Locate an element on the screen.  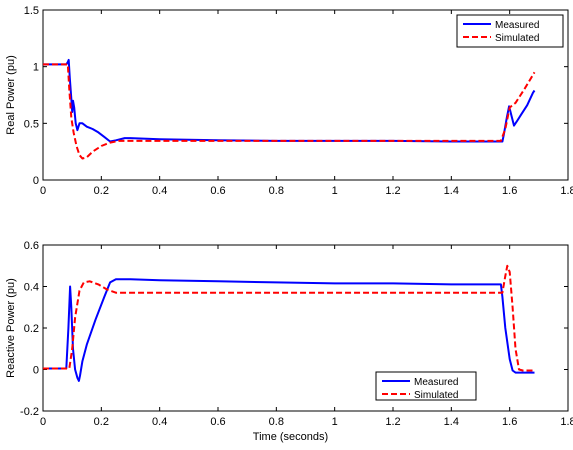
y-tick-label: 0.5 is located at coordinates (31, 124).